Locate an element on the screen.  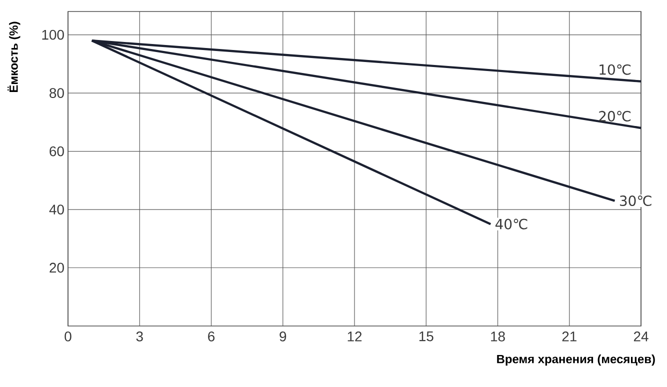
x-tick-label: 15 is located at coordinates (426, 337).